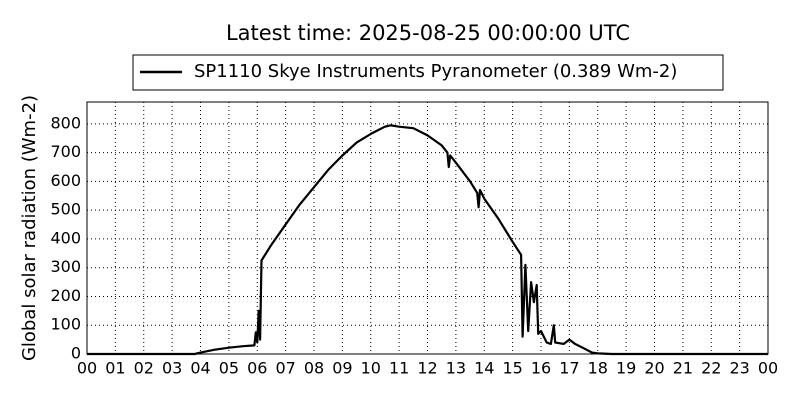  I want to click on x-tick-label: 15, so click(512, 368).